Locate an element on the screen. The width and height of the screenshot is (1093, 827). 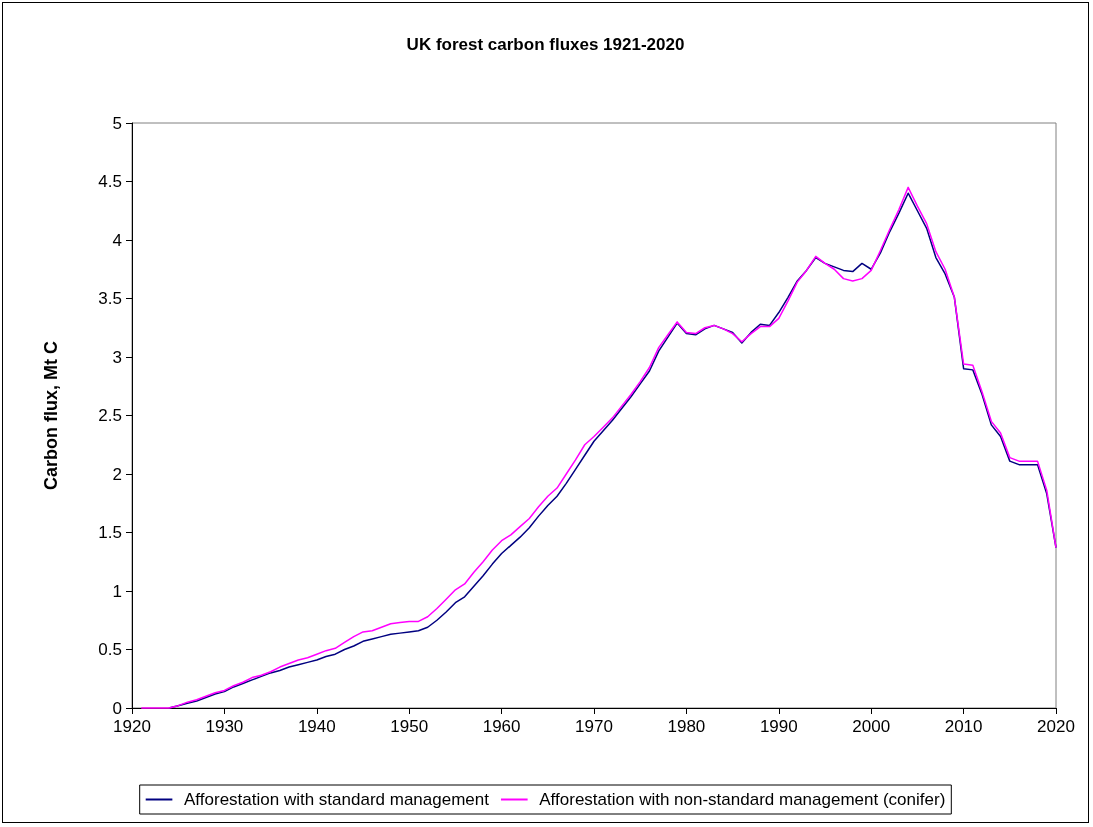
y-tick-label: 0.5 is located at coordinates (110, 649).